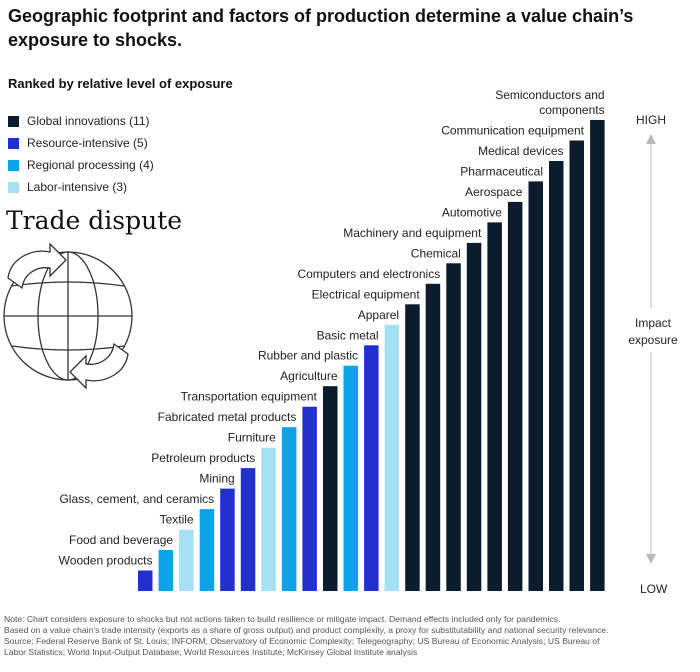 This screenshot has height=672, width=700. I want to click on bar-label: Apparel, so click(378, 315).